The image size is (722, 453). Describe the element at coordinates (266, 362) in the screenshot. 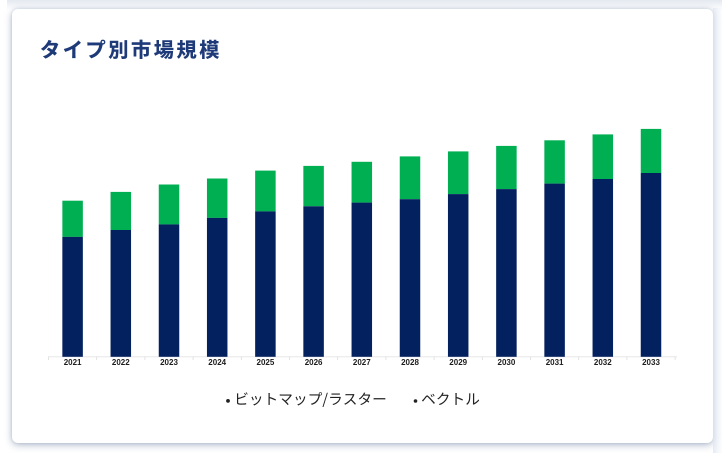

I see `svg-text: 2025` at that location.